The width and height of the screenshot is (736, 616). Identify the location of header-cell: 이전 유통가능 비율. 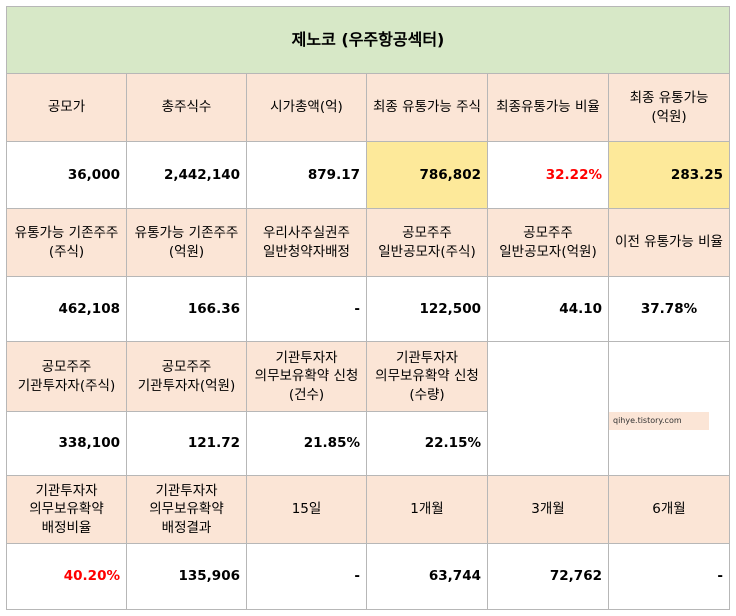
(669, 242).